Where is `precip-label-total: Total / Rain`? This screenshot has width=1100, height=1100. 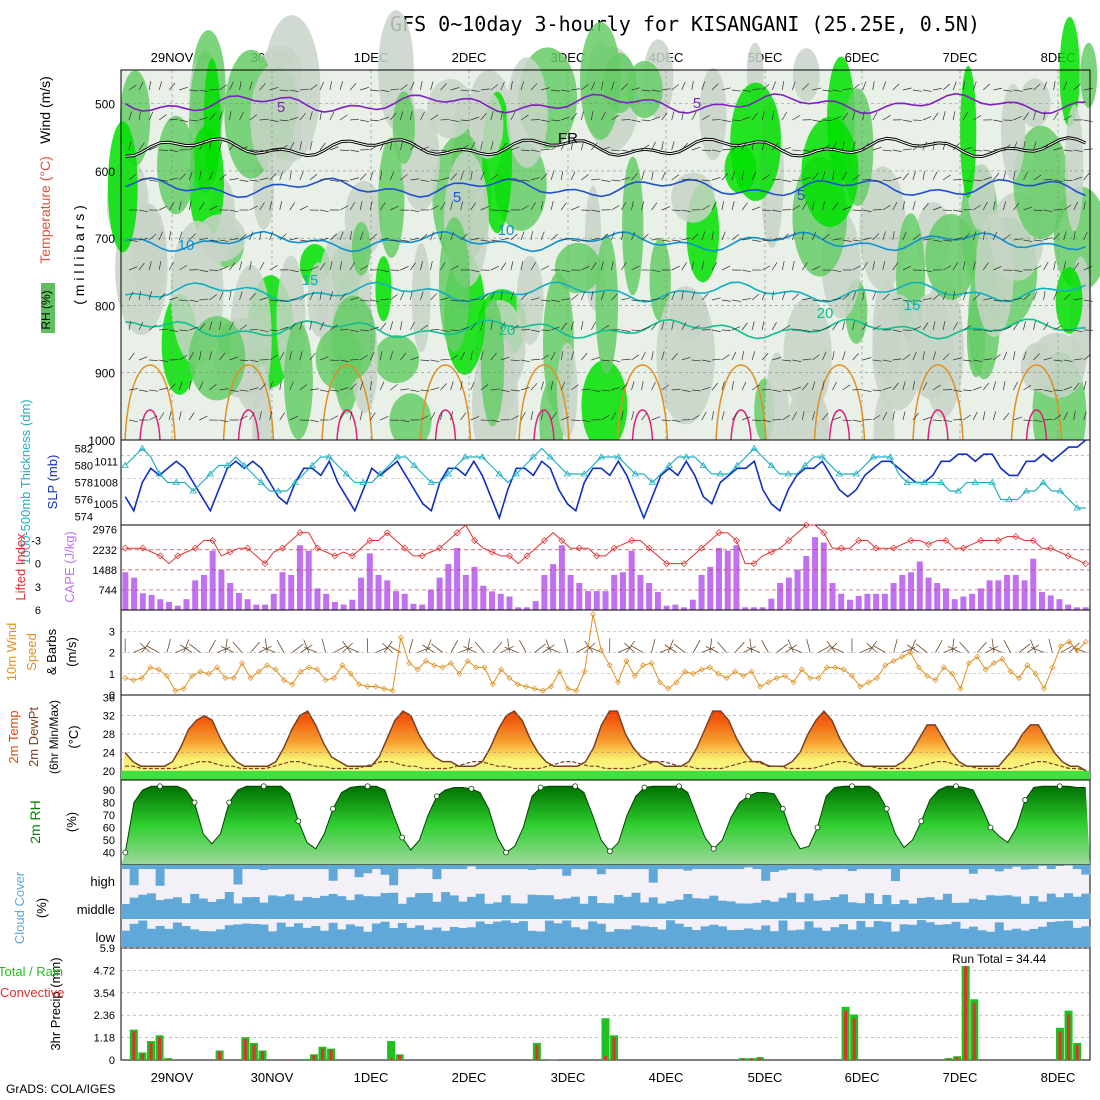 precip-label-total: Total / Rain is located at coordinates (31, 971).